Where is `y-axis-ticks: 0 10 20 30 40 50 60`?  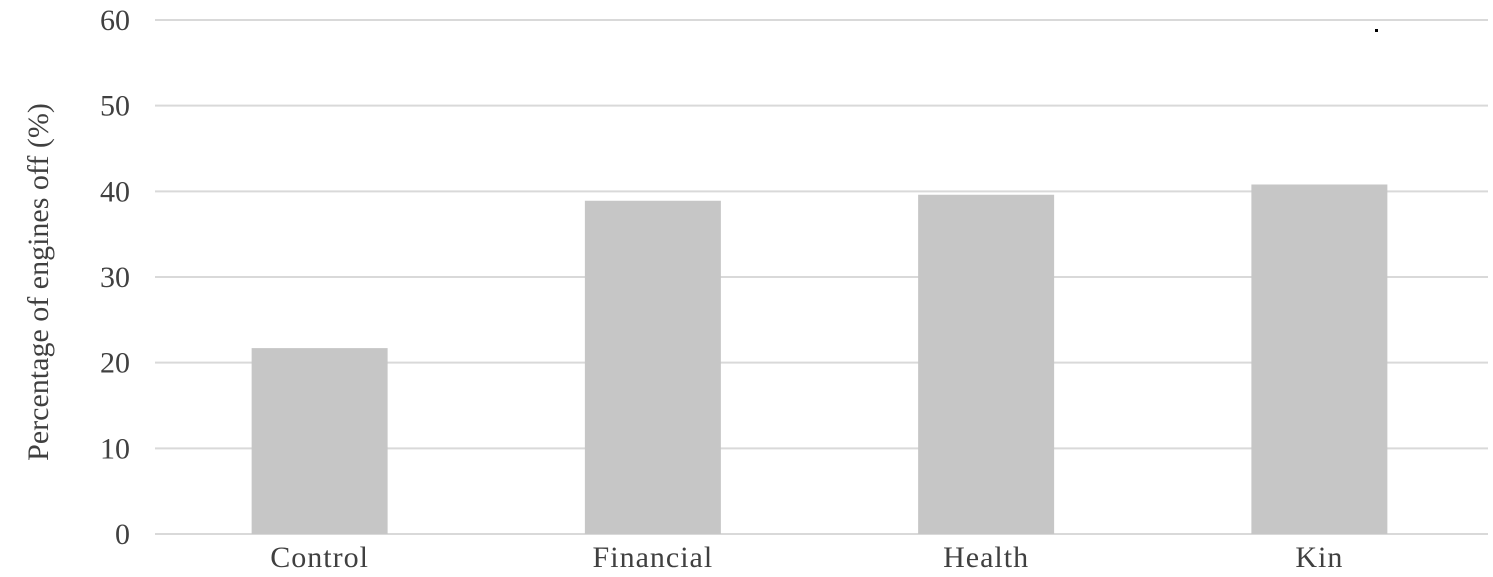 y-axis-ticks: 0 10 20 30 40 50 60 is located at coordinates (115, 277).